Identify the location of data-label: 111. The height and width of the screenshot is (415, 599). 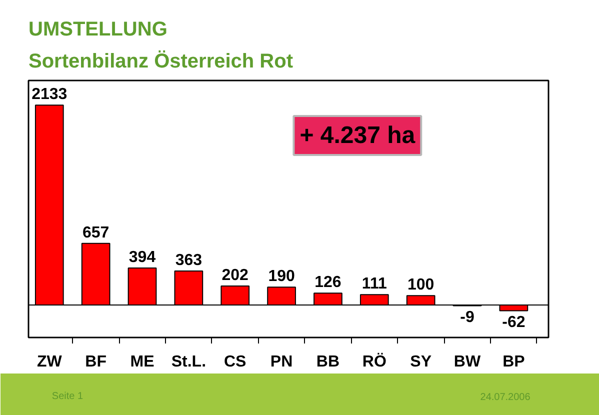
(374, 284).